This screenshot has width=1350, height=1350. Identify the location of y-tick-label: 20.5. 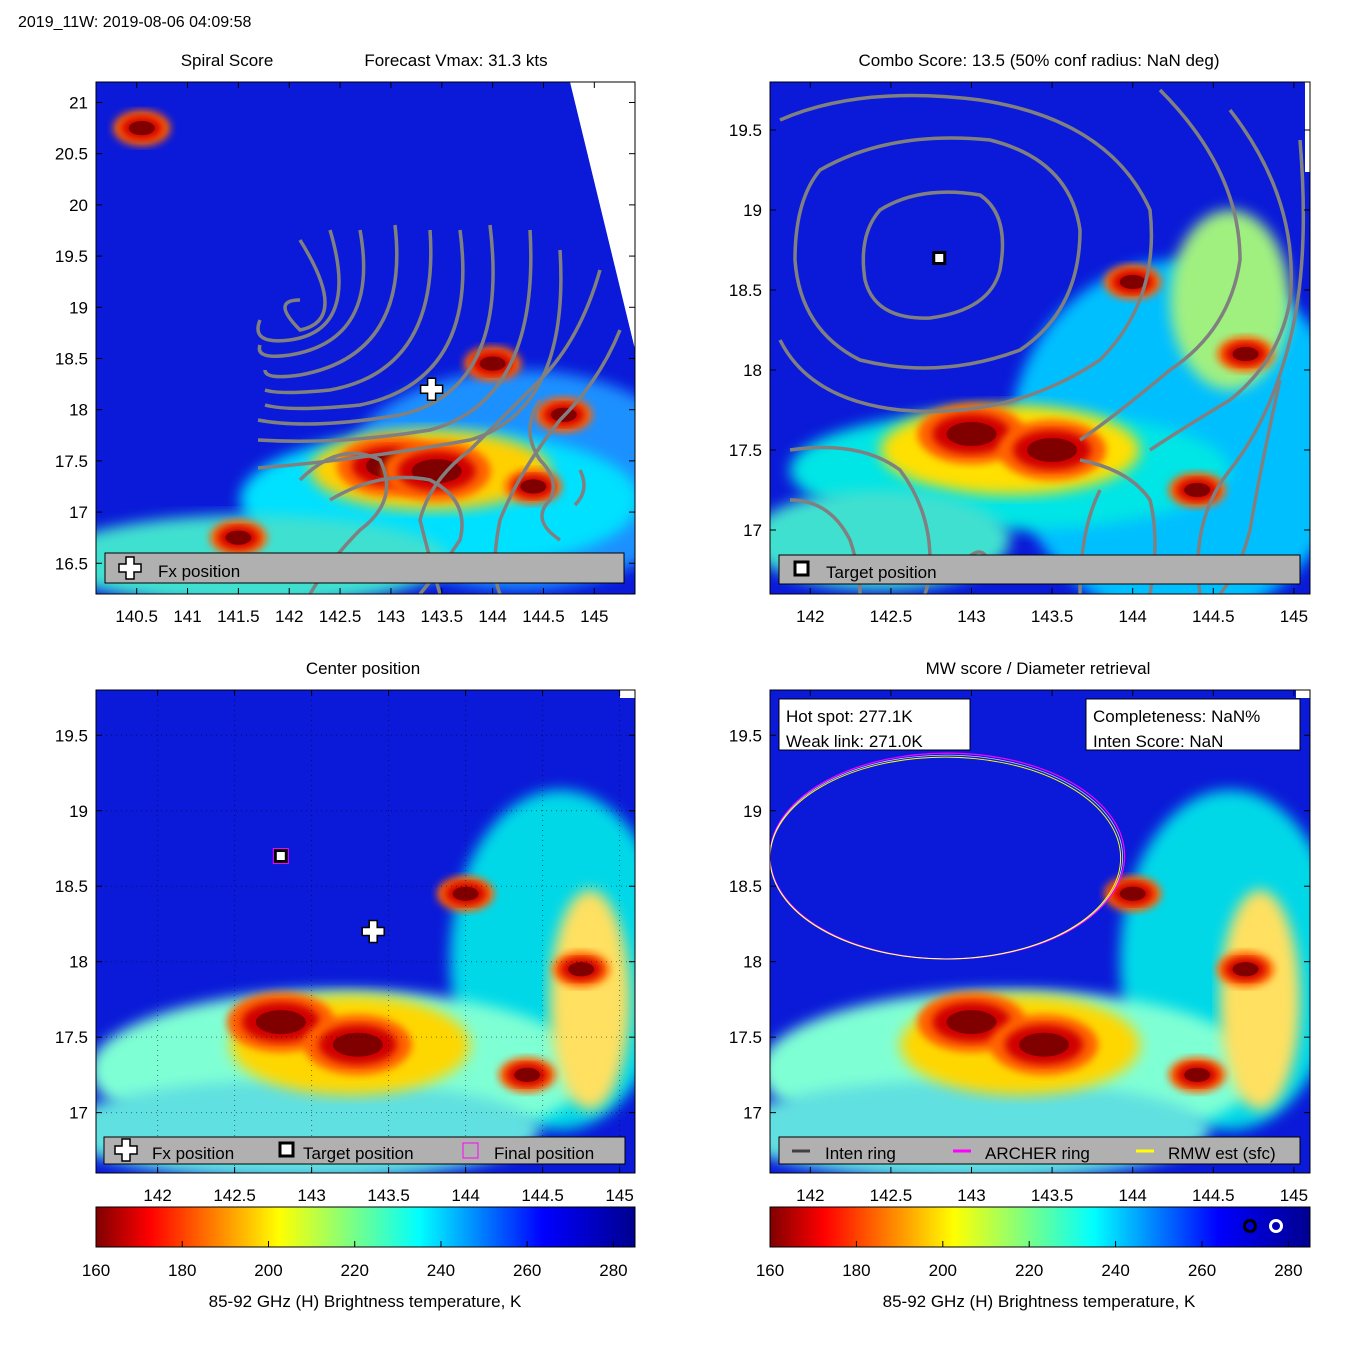
(71, 154).